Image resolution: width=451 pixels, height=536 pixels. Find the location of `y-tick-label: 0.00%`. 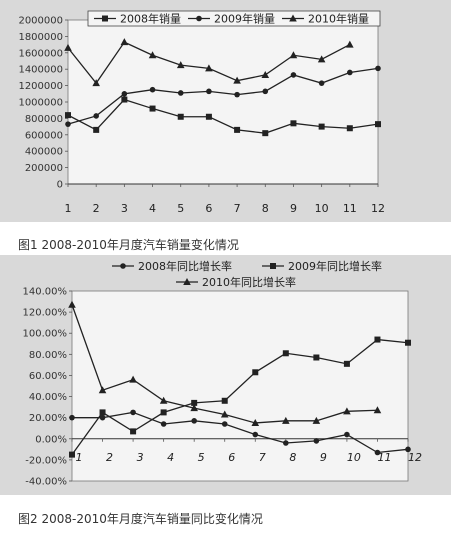

y-tick-label: 0.00% is located at coordinates (51, 439).